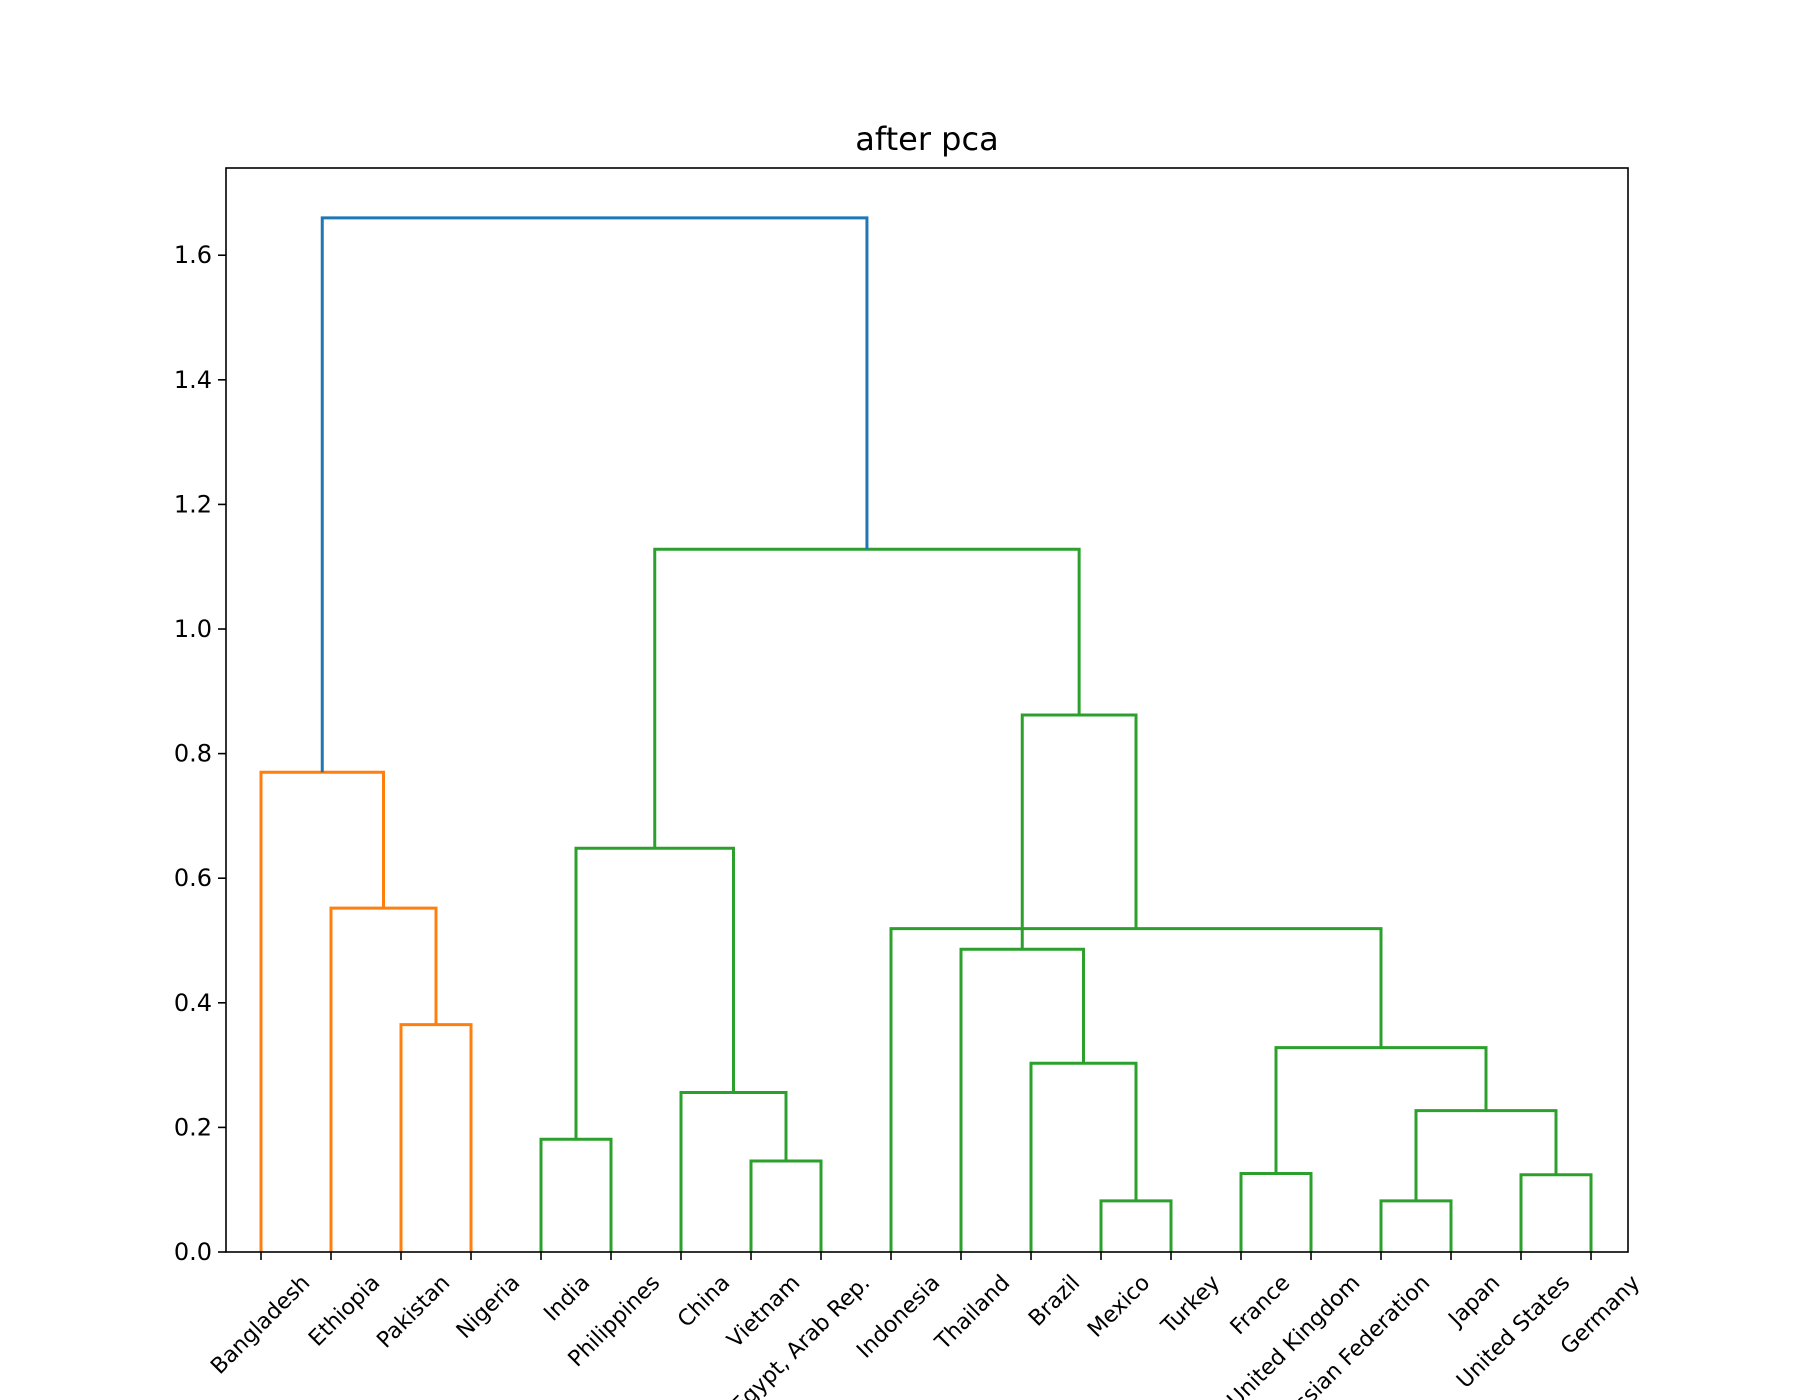 This screenshot has width=1800, height=1400. I want to click on dendrogram-link-m18, so click(594, 494).